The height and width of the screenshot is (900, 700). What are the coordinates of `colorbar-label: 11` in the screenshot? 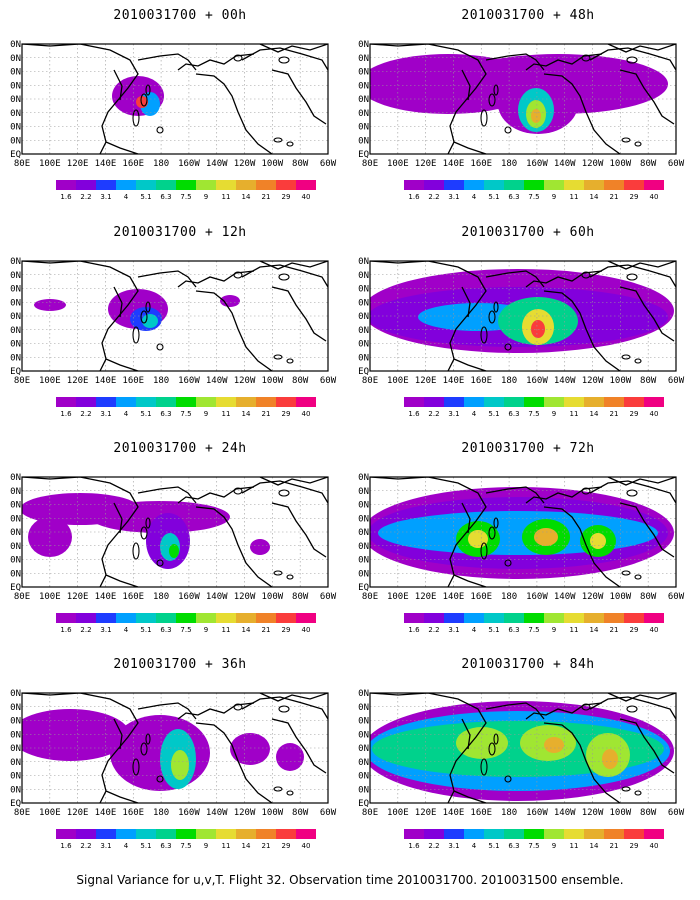 It's located at (574, 846).